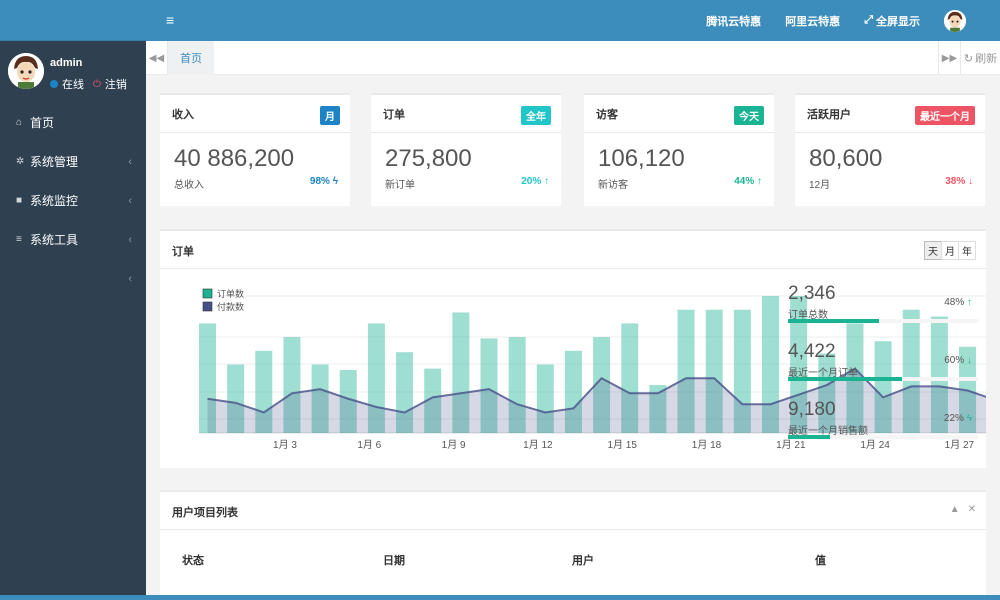  I want to click on kpi-label: 最近一个月订单, so click(823, 373).